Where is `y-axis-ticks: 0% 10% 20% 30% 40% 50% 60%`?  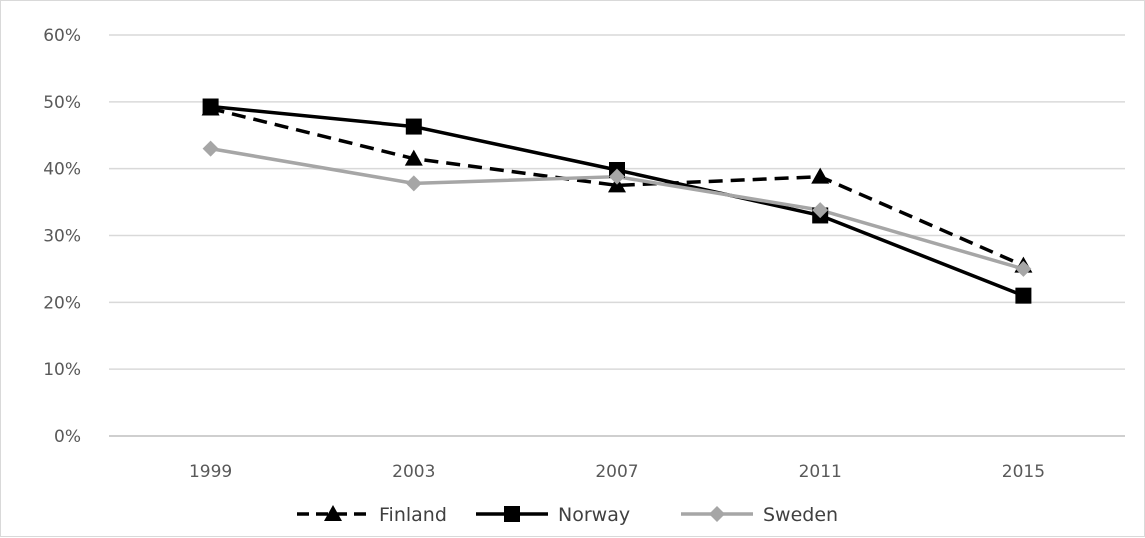 y-axis-ticks: 0% 10% 20% 30% 40% 50% 60% is located at coordinates (62, 236).